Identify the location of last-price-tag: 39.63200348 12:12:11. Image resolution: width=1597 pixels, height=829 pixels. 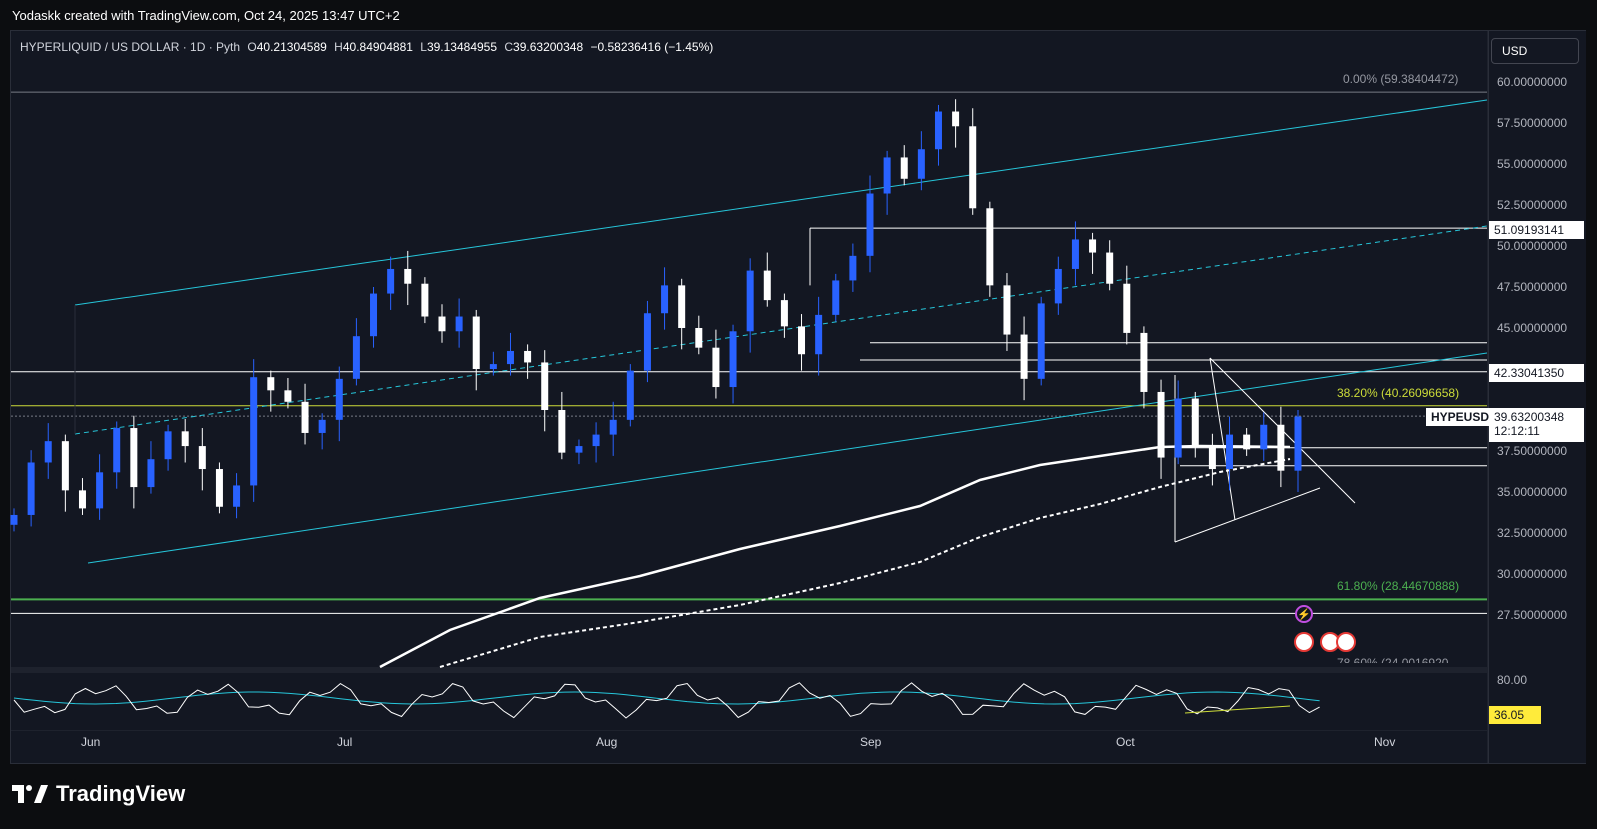
(1536, 425).